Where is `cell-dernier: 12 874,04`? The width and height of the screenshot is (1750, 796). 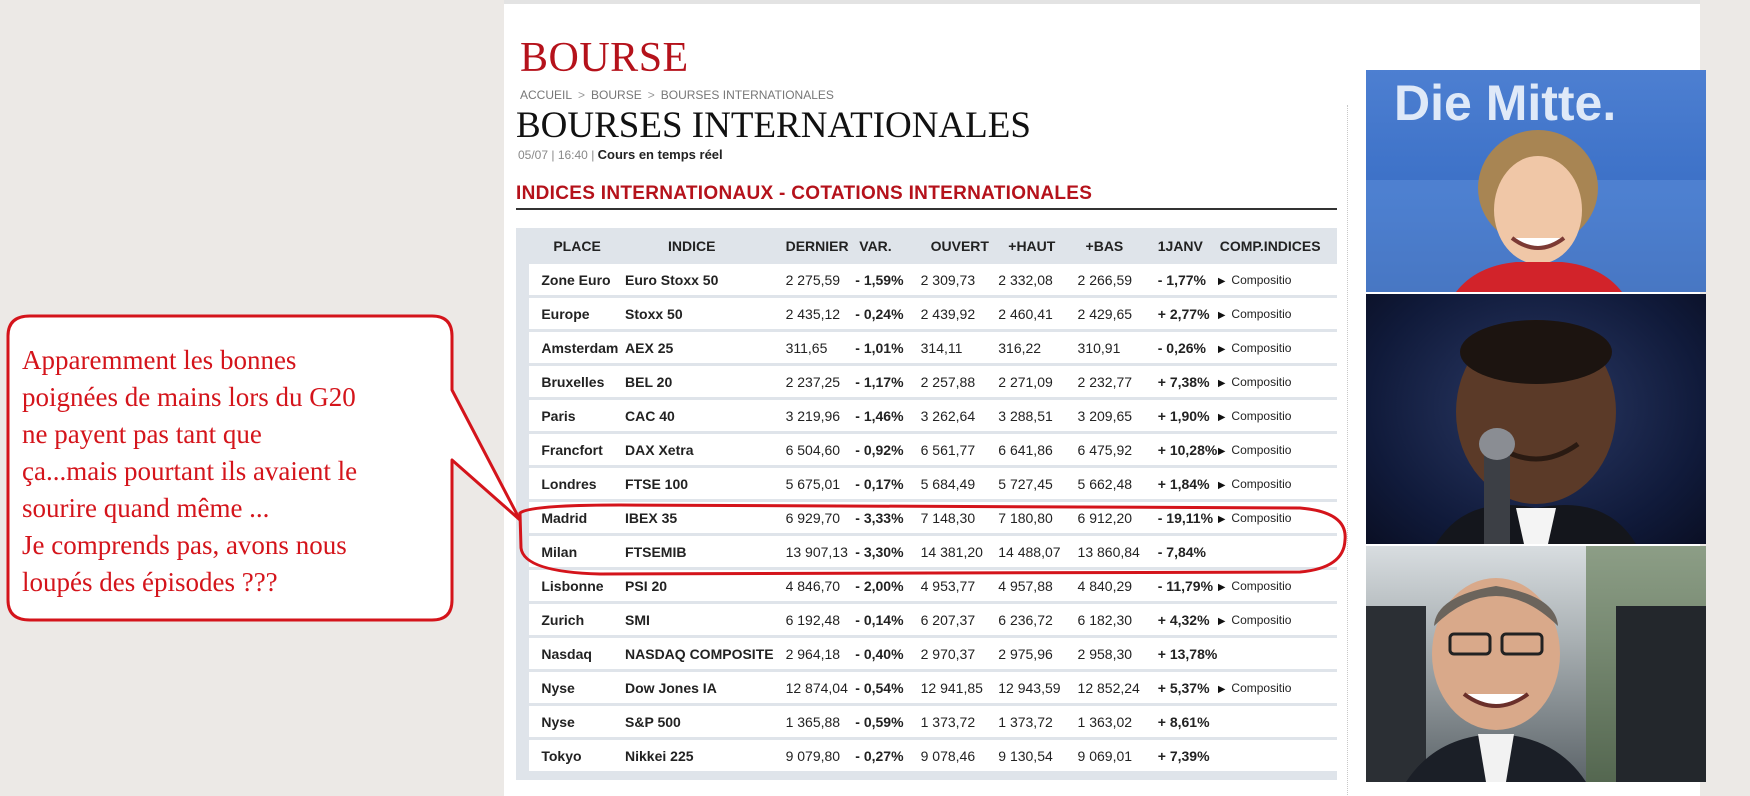 cell-dernier: 12 874,04 is located at coordinates (814, 689).